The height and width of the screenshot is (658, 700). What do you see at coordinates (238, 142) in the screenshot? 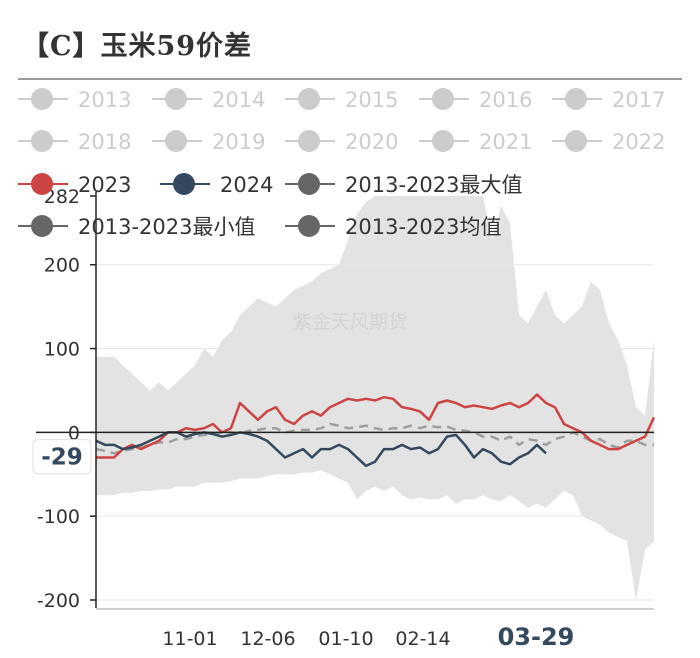
I see `legend-label-2019: 2019` at bounding box center [238, 142].